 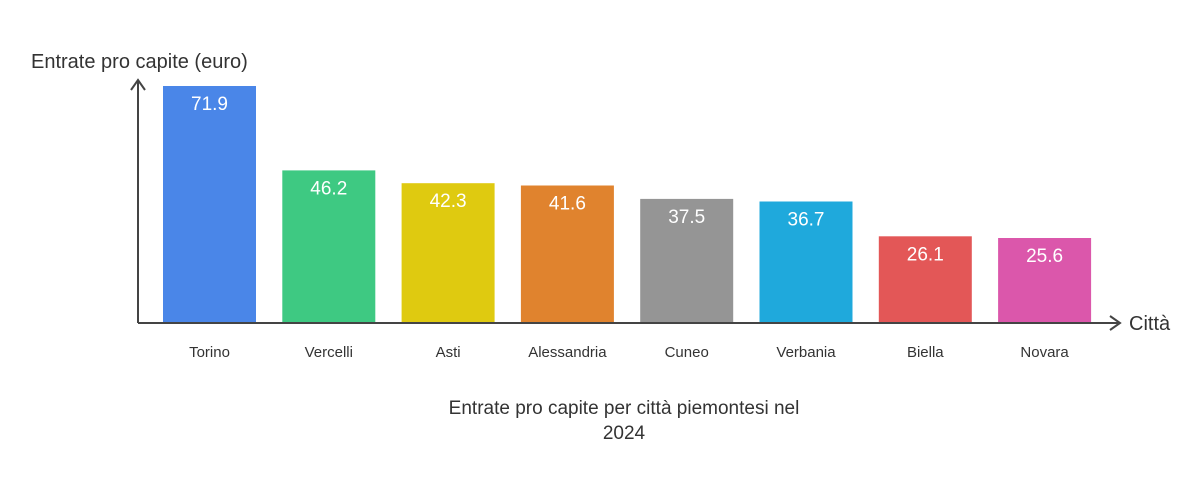 What do you see at coordinates (806, 261) in the screenshot?
I see `bar-verbania` at bounding box center [806, 261].